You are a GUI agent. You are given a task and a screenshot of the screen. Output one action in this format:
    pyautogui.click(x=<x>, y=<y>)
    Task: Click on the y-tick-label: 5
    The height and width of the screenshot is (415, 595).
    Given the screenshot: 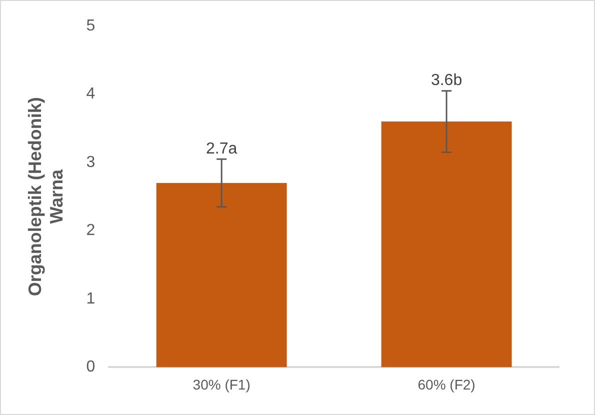 What is the action you would take?
    pyautogui.click(x=91, y=25)
    